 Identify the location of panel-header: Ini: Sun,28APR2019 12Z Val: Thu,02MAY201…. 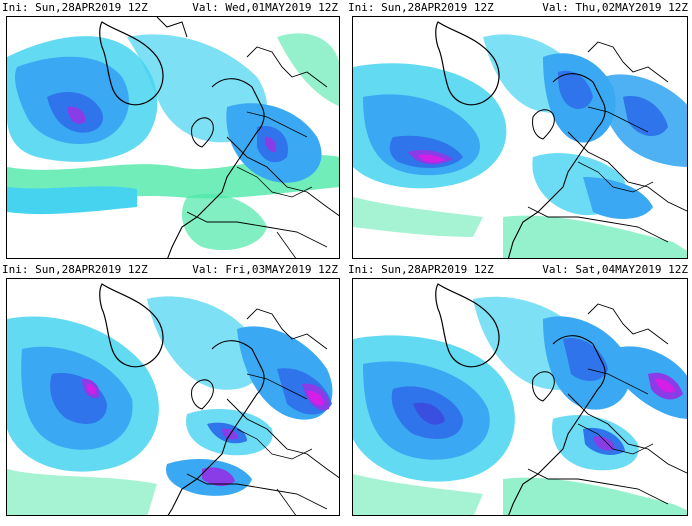
(519, 8).